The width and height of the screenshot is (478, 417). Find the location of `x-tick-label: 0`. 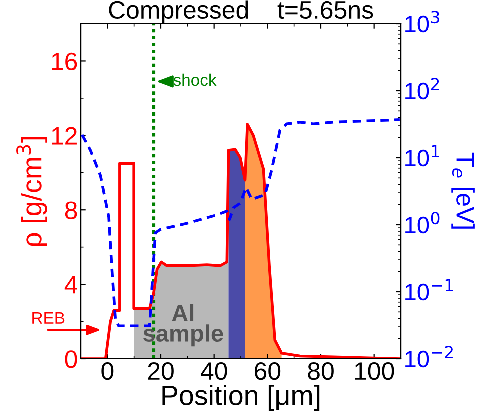

x-tick-label: 0 is located at coordinates (108, 371).